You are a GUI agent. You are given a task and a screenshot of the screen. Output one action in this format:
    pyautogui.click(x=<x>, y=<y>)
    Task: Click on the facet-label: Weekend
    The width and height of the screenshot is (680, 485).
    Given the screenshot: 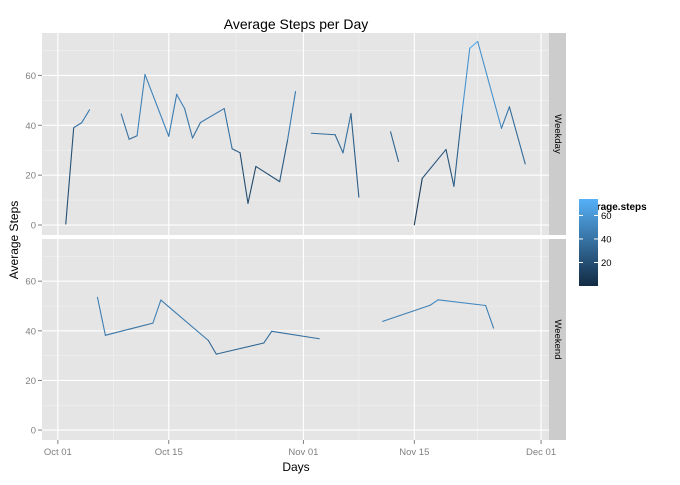 What is the action you would take?
    pyautogui.click(x=557, y=340)
    